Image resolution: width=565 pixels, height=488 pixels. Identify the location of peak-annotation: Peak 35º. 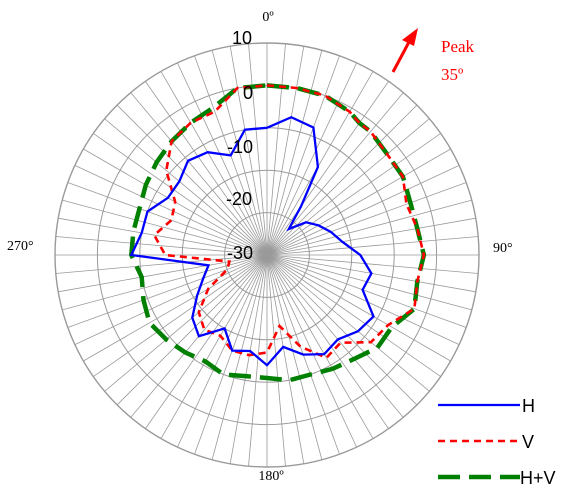
(433, 56).